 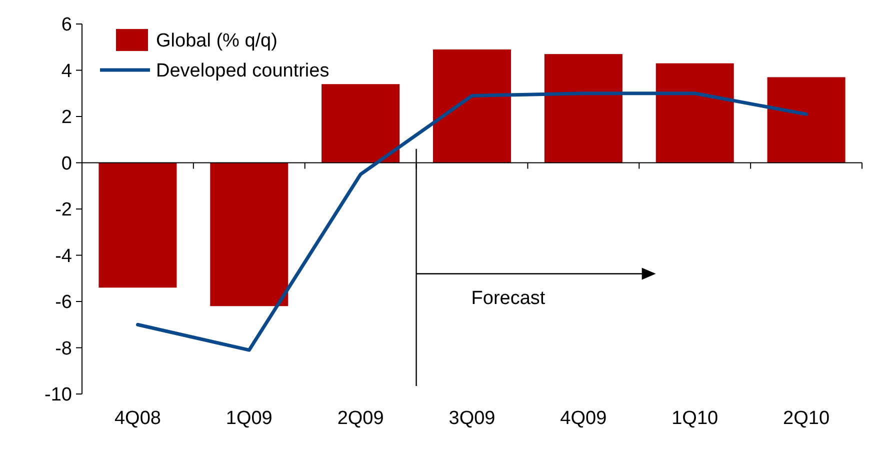 What do you see at coordinates (360, 418) in the screenshot?
I see `x-tick-label: 2Q09` at bounding box center [360, 418].